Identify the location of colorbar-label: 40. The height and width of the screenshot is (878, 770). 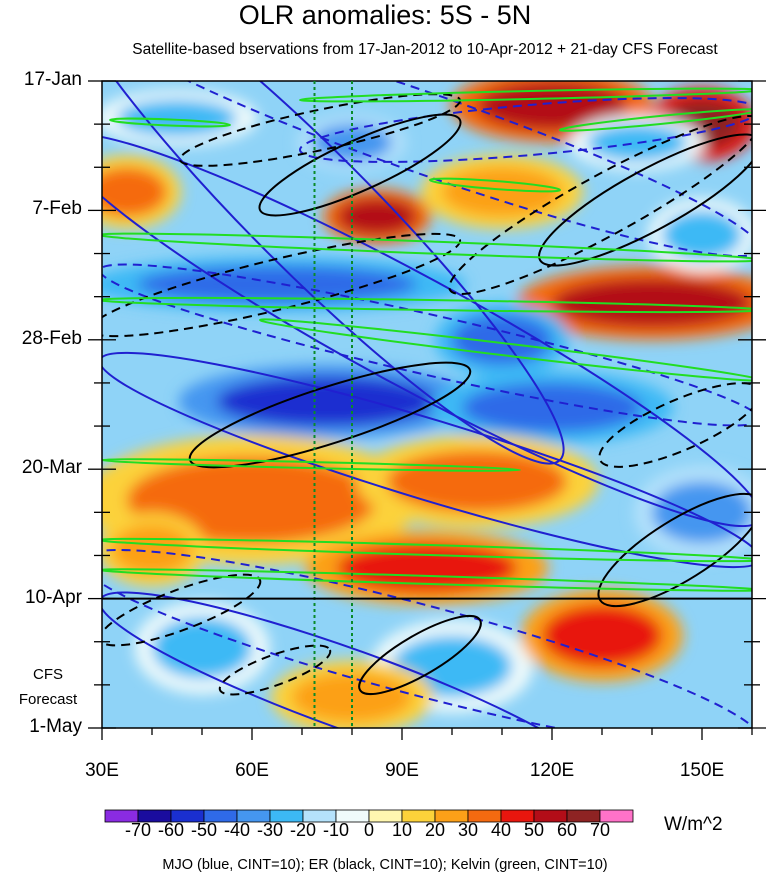
(501, 830).